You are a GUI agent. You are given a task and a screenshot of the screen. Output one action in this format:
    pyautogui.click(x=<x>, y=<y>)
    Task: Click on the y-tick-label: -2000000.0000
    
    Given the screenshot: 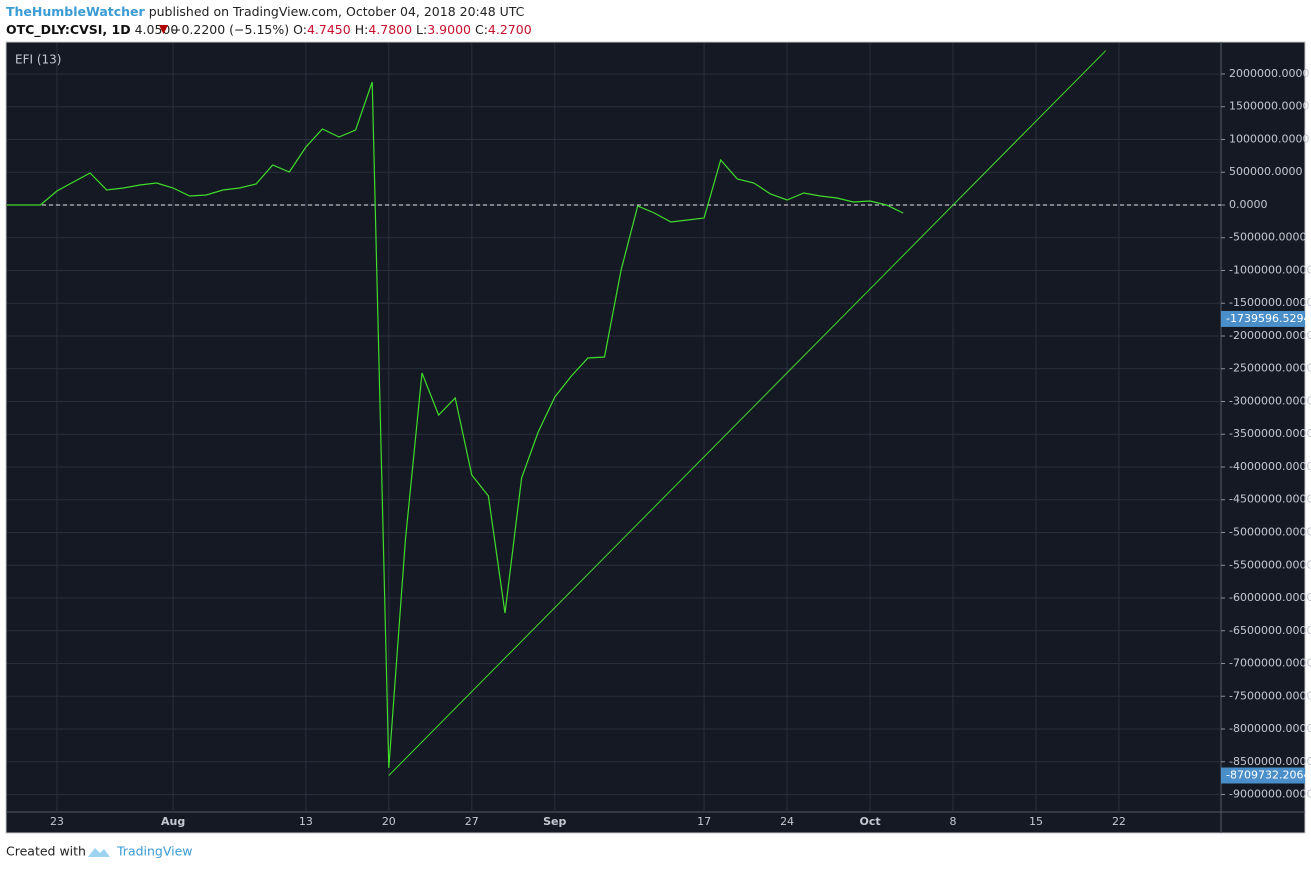 What is the action you would take?
    pyautogui.click(x=1270, y=335)
    